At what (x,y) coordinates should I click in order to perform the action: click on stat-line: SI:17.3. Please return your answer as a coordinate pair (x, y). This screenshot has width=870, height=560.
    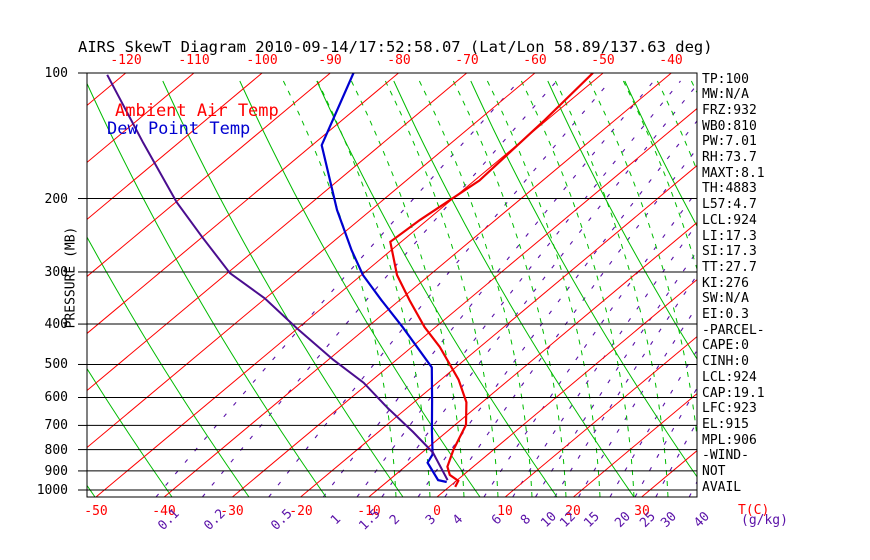
    Looking at the image, I should click on (729, 252).